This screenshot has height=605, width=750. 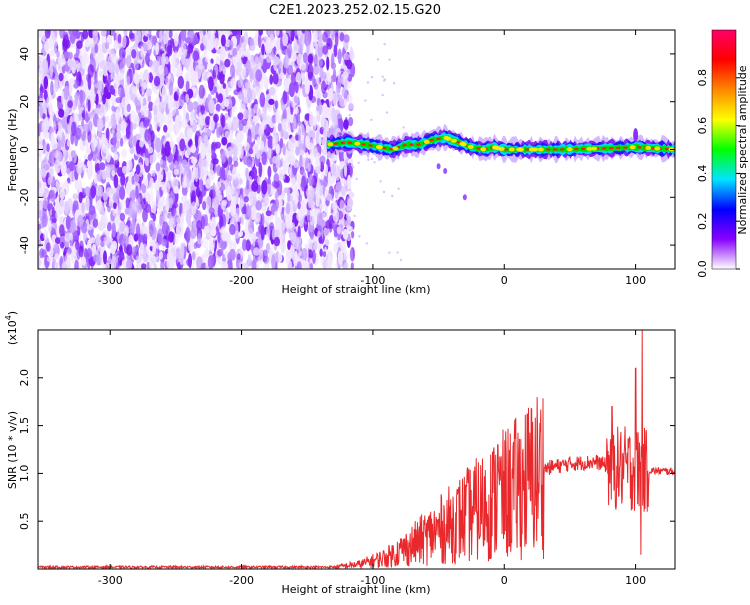 I want to click on spectrogram-x-tick-label: -200, so click(x=241, y=280).